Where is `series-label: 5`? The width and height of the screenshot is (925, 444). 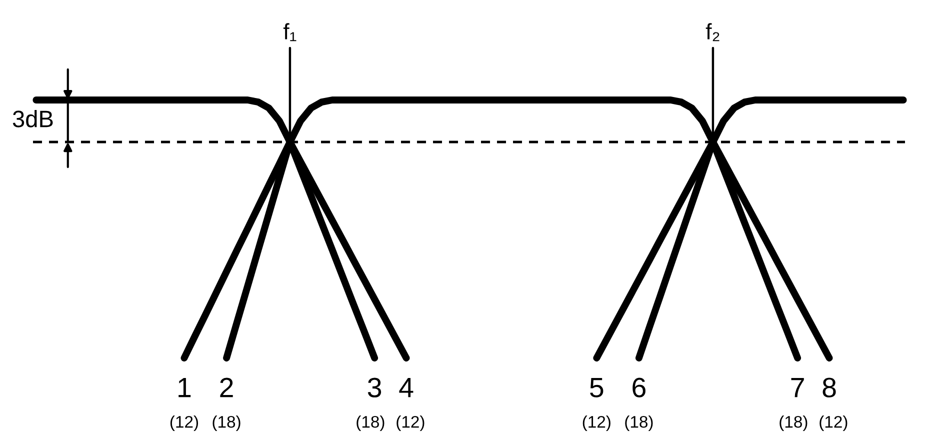 series-label: 5 is located at coordinates (597, 388).